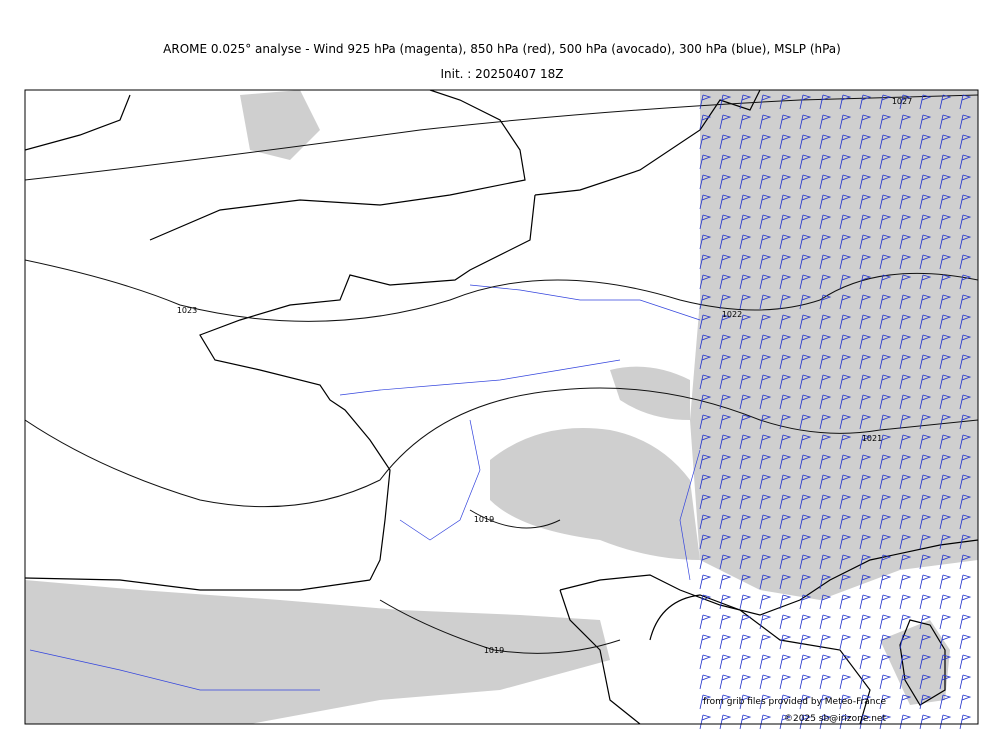 Image resolution: width=1005 pixels, height=738 pixels. I want to click on credit: from grib files provided by Meteo-France, so click(794, 702).